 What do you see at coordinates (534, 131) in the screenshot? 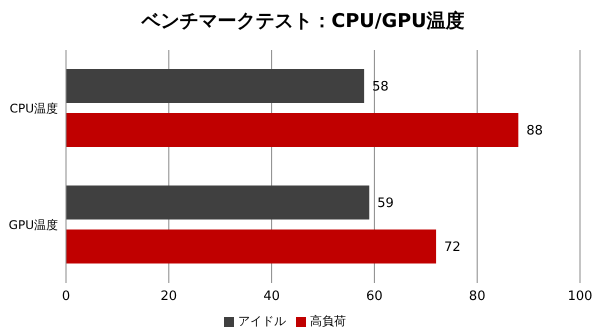
I see `data-label: 88` at bounding box center [534, 131].